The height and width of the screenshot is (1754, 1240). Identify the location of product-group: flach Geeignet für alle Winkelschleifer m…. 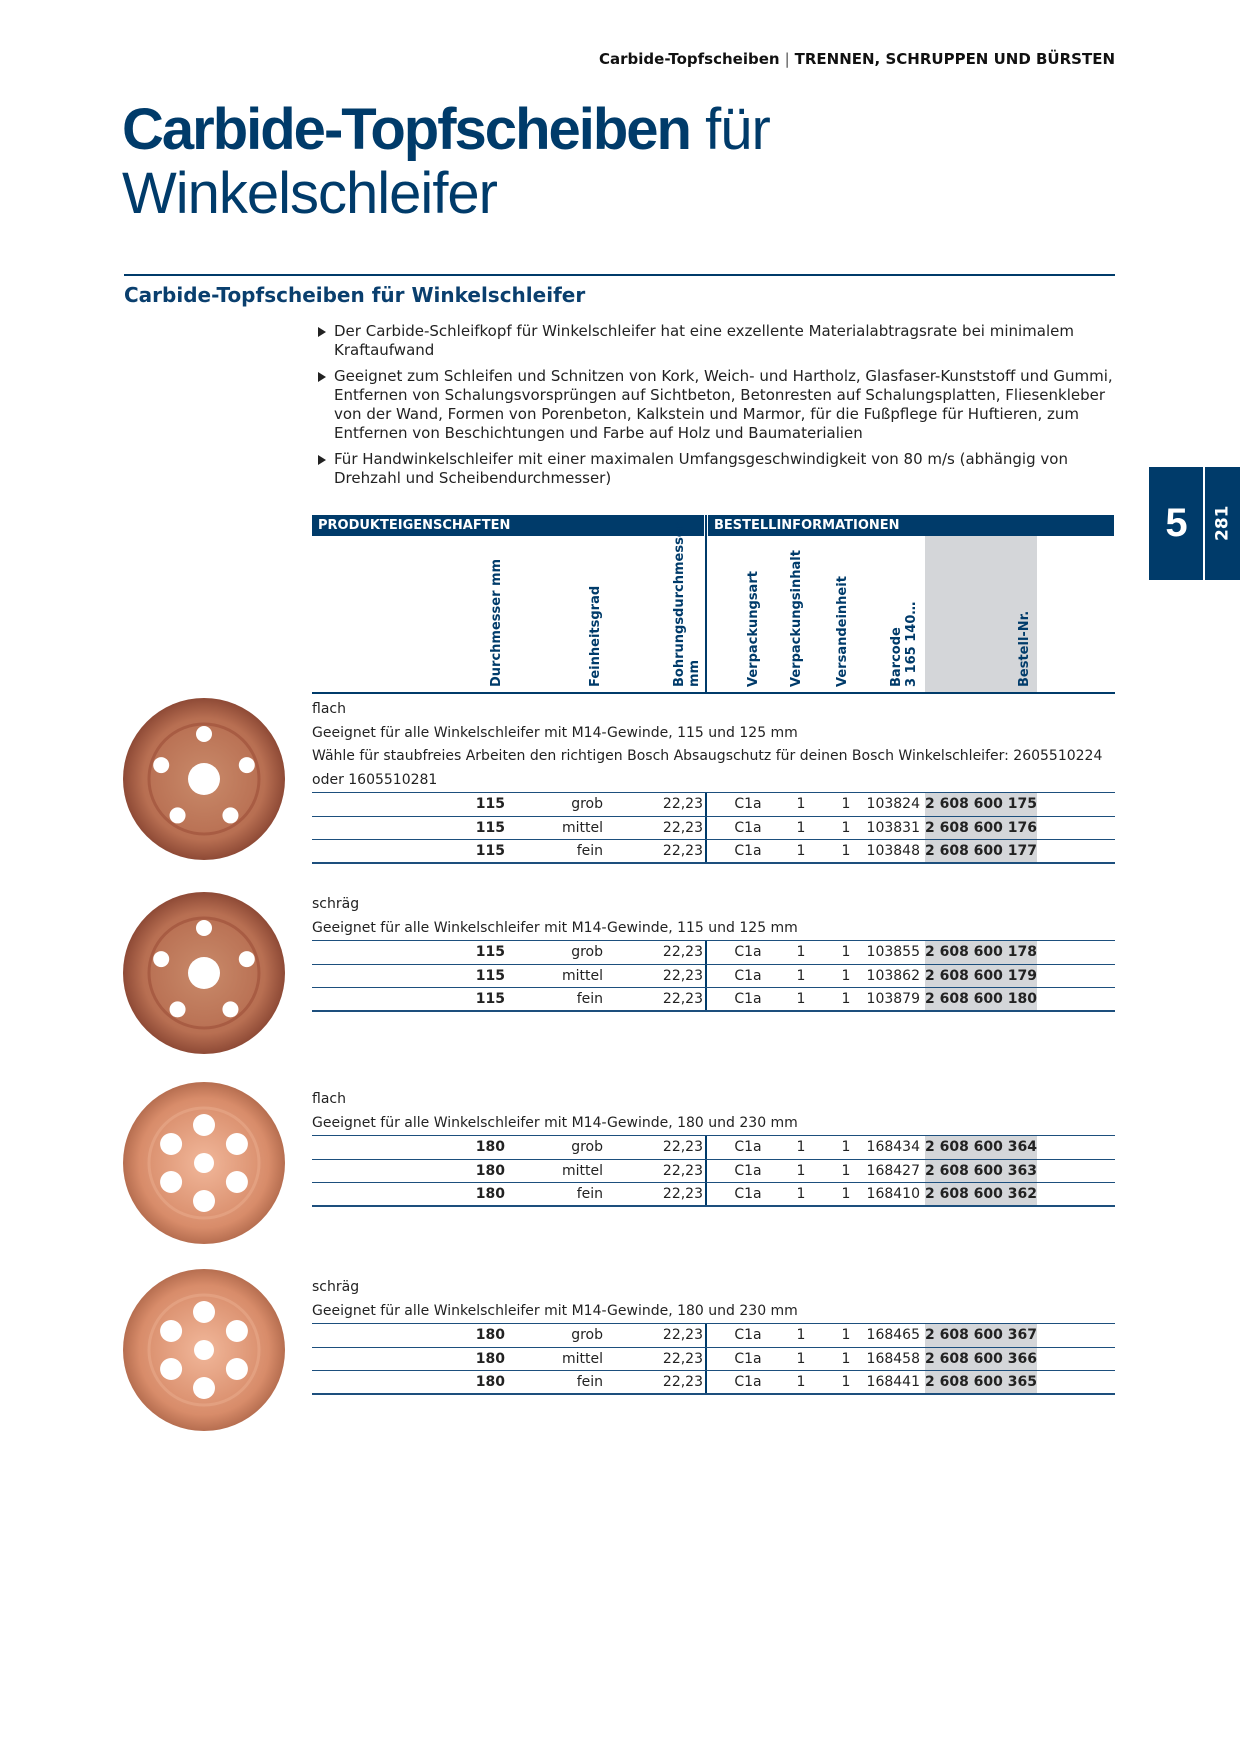
(713, 1147).